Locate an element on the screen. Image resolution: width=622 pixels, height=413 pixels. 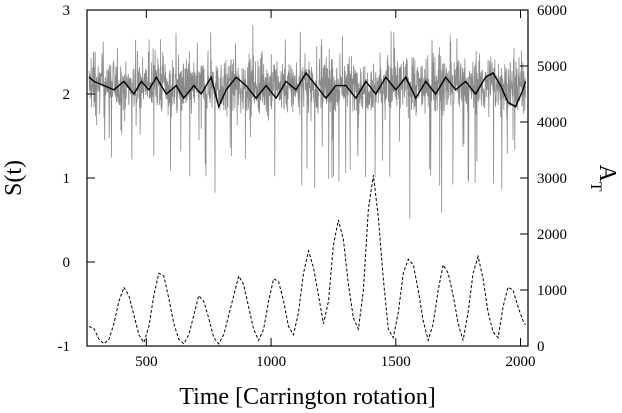
y-right-tick-label: 0 is located at coordinates (541, 347).